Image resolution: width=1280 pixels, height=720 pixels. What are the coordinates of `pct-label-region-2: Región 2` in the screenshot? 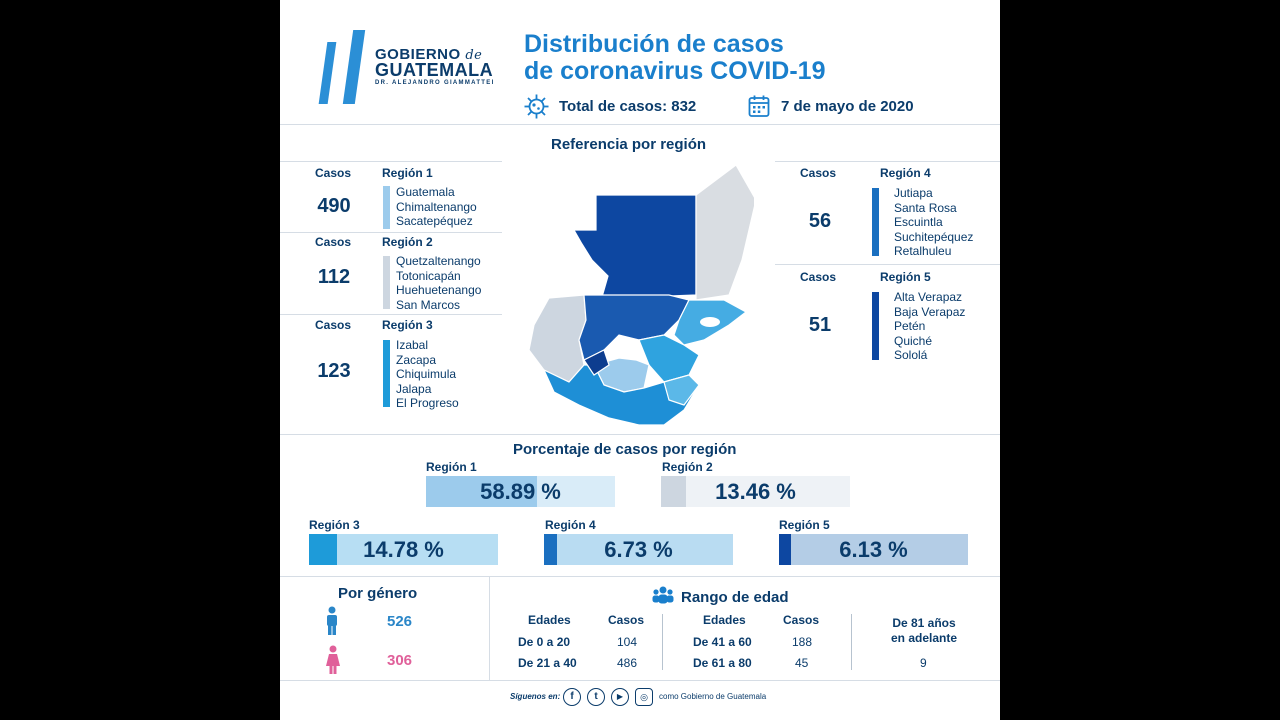 It's located at (687, 467).